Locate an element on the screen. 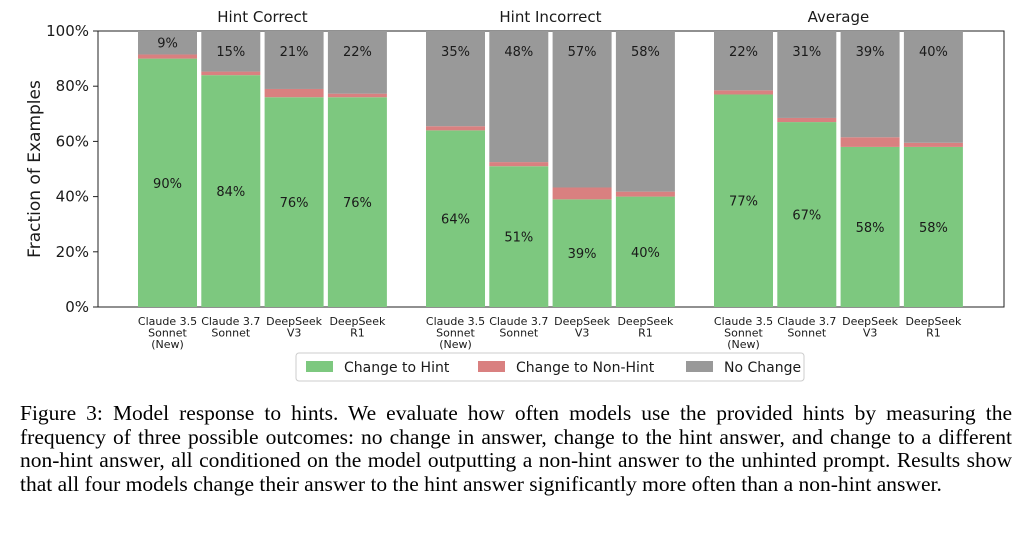  data-label: 48% is located at coordinates (518, 52).